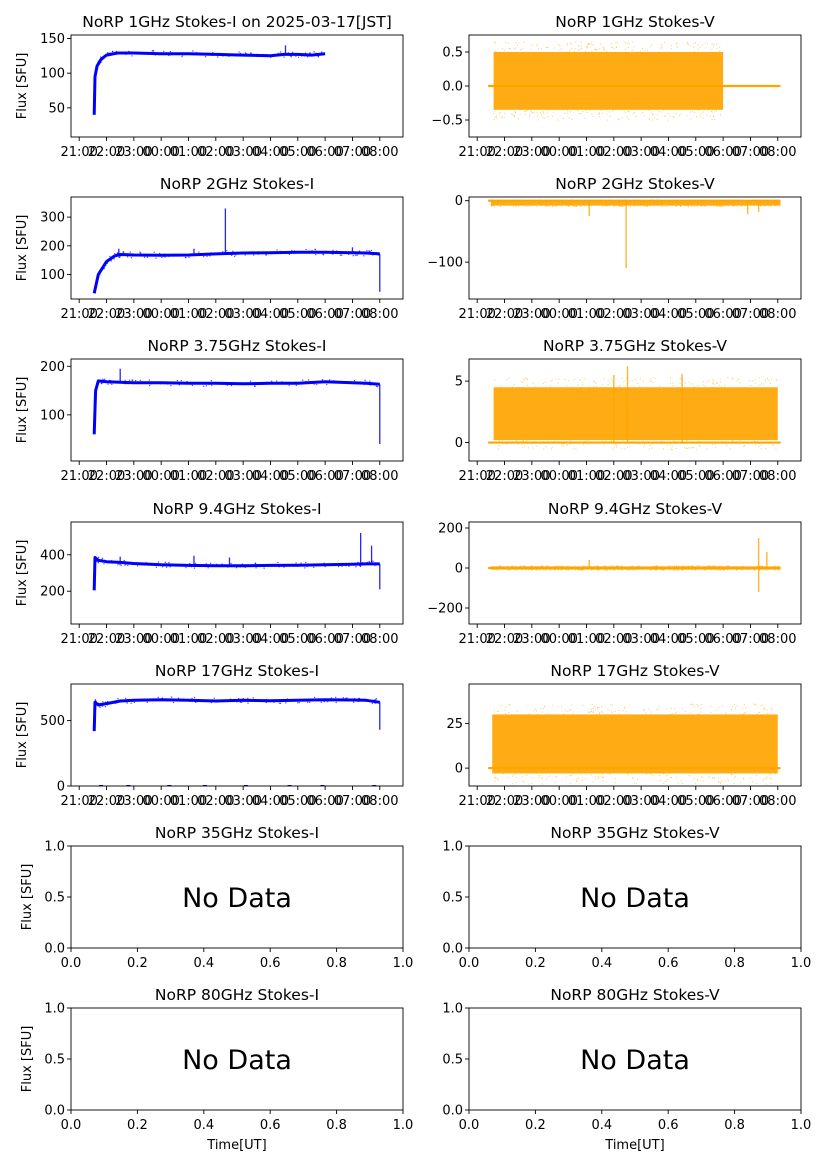 The image size is (827, 1169). Describe the element at coordinates (734, 1125) in the screenshot. I see `x-tick-label: 0.8` at that location.